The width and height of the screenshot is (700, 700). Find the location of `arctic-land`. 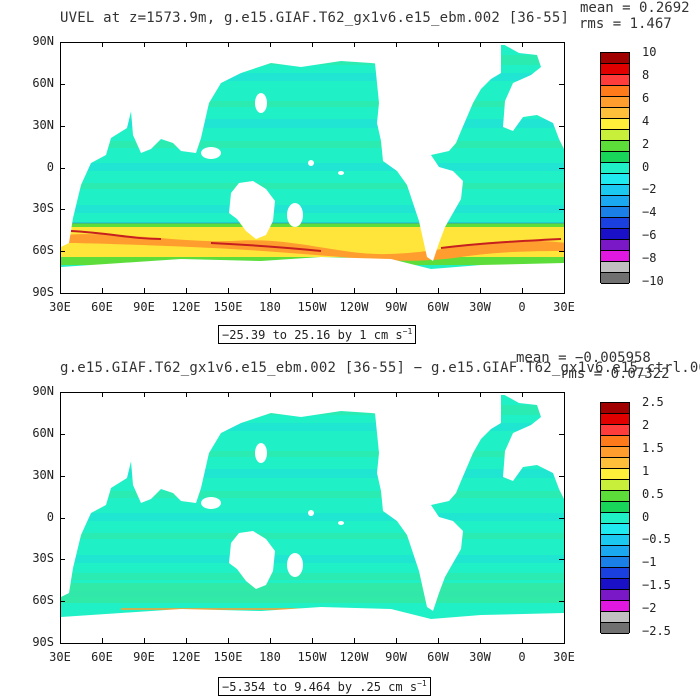

arctic-land is located at coordinates (312, 394).